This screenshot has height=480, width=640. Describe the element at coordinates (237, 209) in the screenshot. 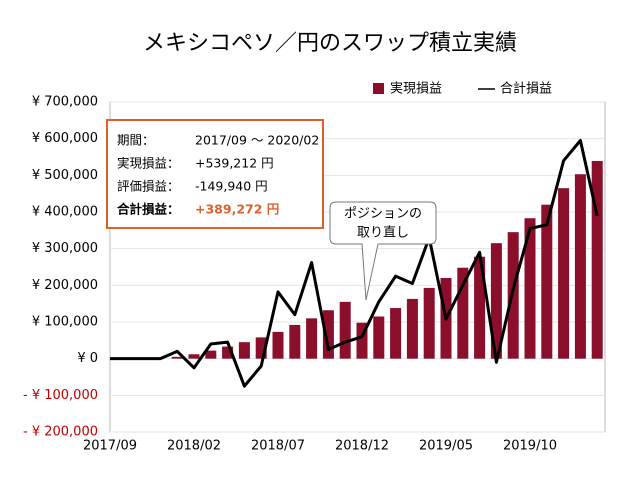

I see `info-value: +389,272 円` at that location.